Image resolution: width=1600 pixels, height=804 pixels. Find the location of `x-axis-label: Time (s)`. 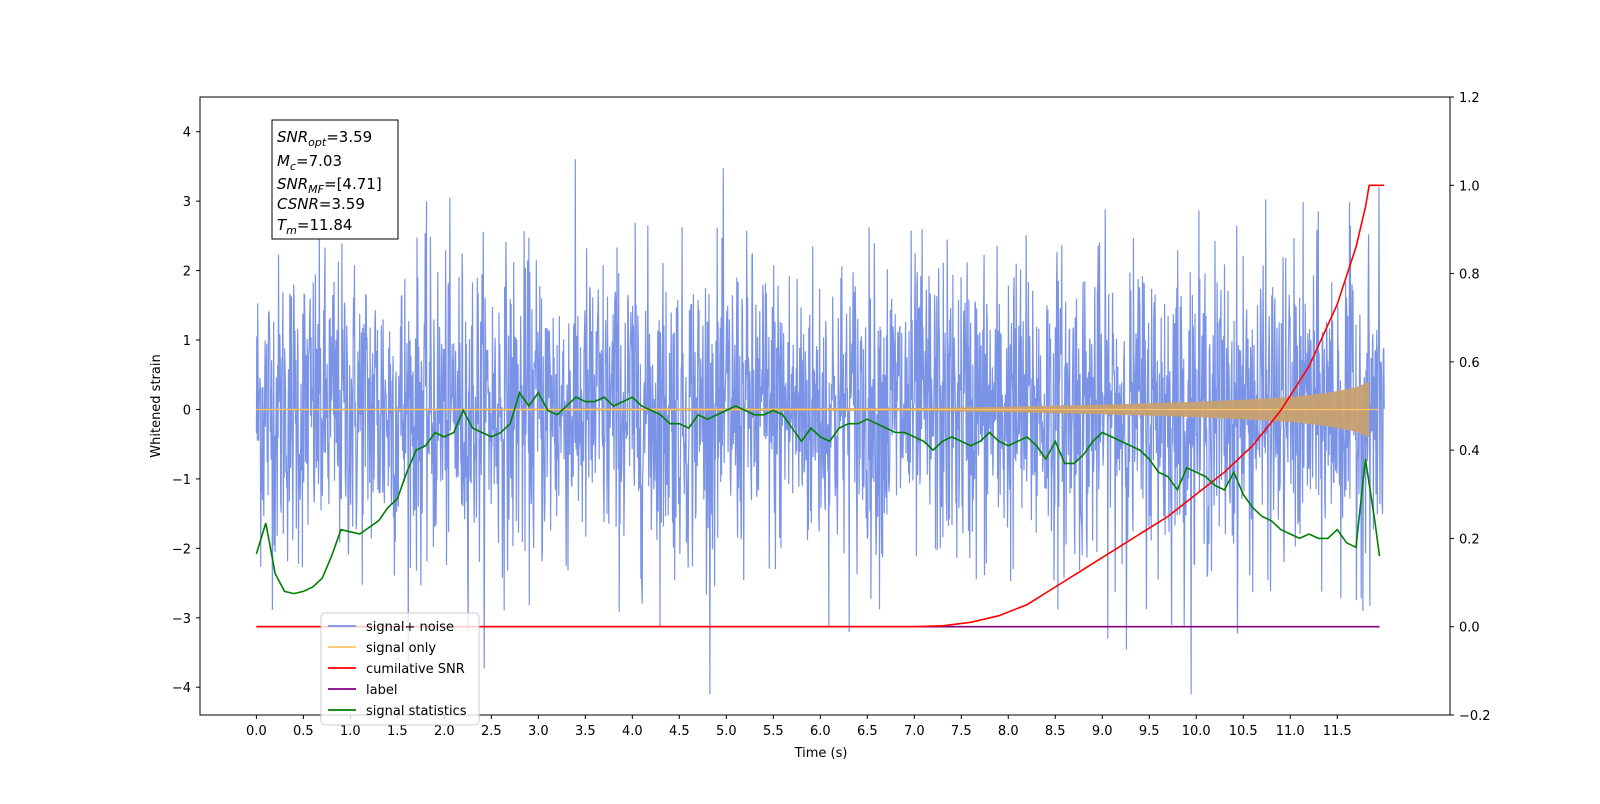

x-axis-label: Time (s) is located at coordinates (821, 753).